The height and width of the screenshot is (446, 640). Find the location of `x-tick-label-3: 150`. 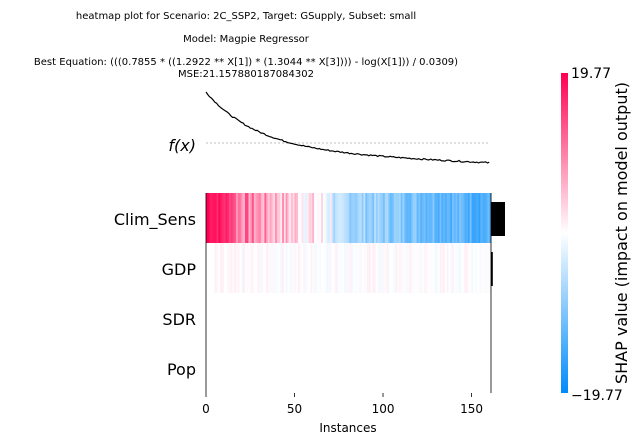

x-tick-label-3: 150 is located at coordinates (471, 409).